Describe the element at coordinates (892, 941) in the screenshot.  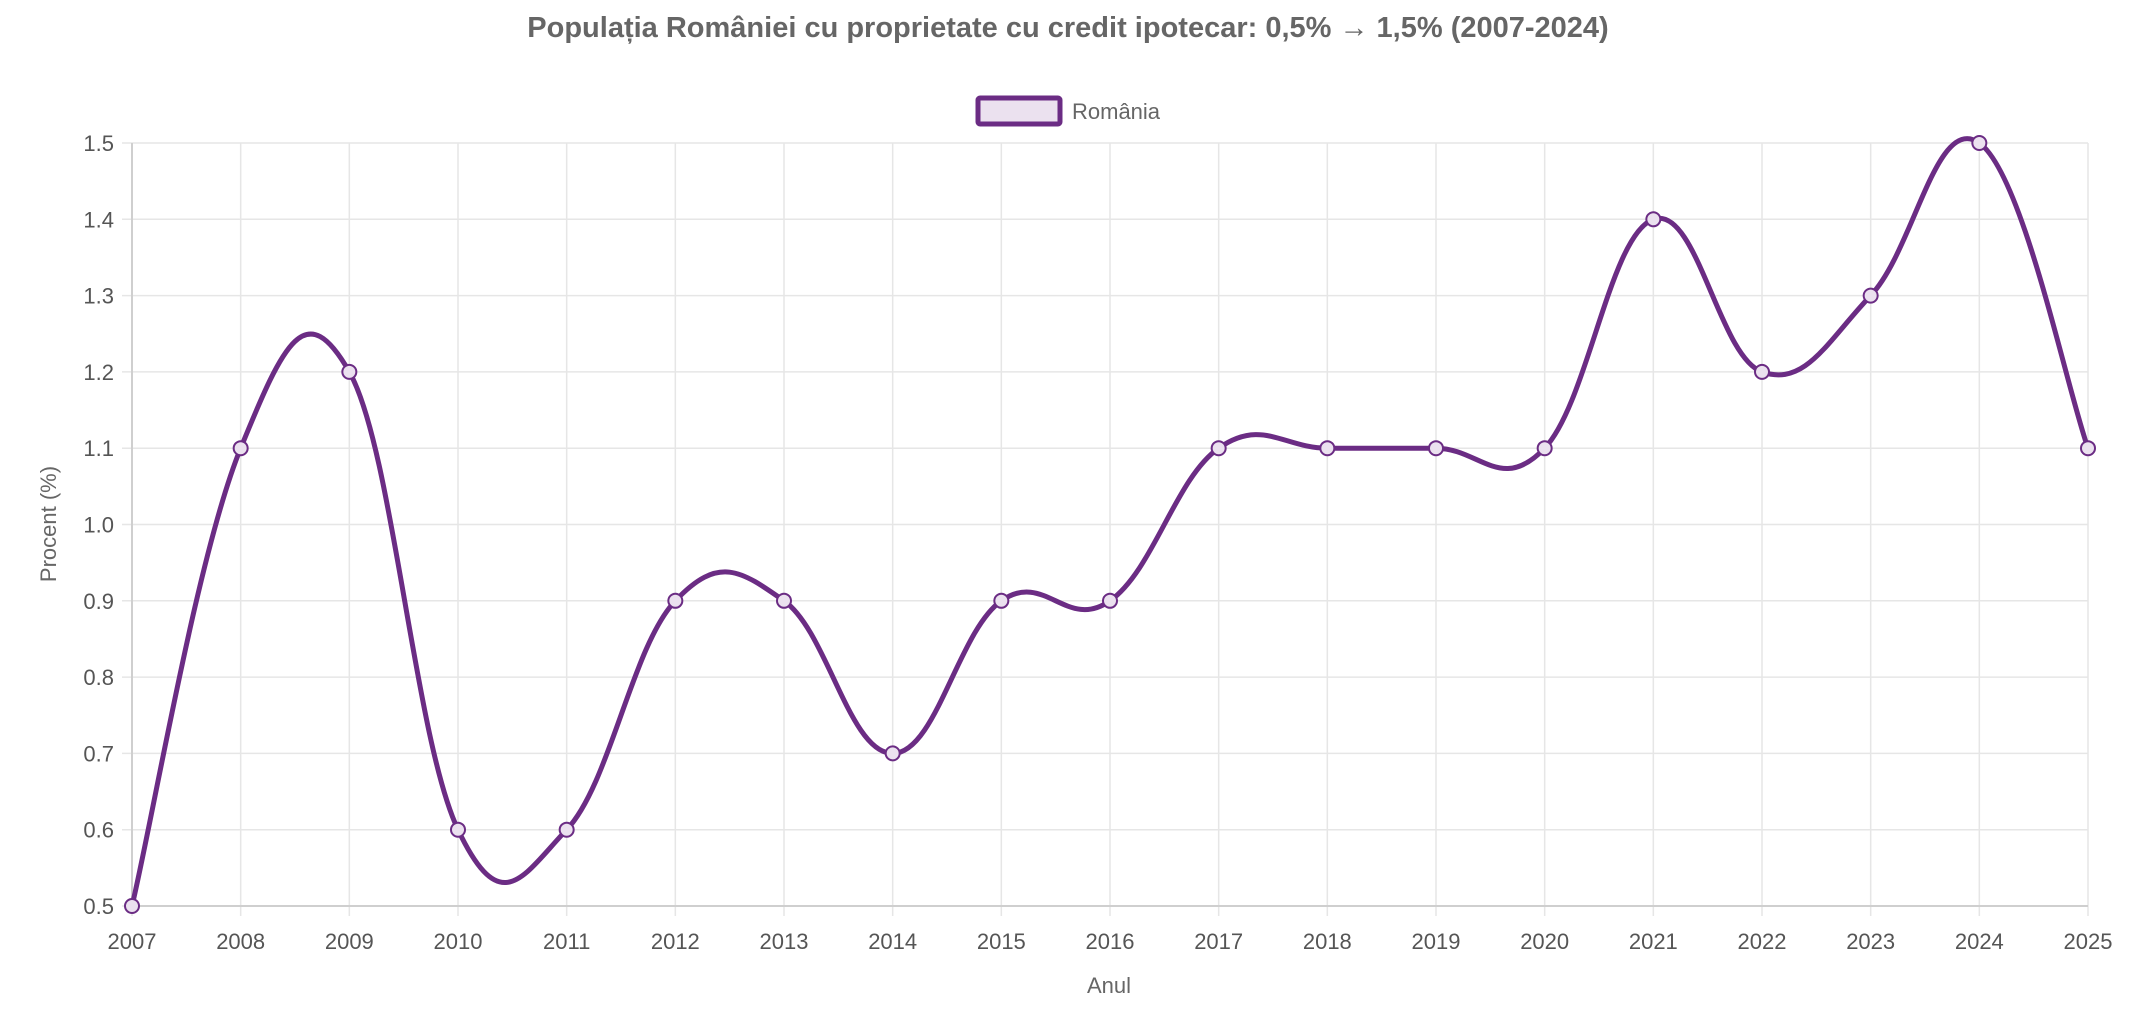
I see `x-tick-label: 2014` at that location.